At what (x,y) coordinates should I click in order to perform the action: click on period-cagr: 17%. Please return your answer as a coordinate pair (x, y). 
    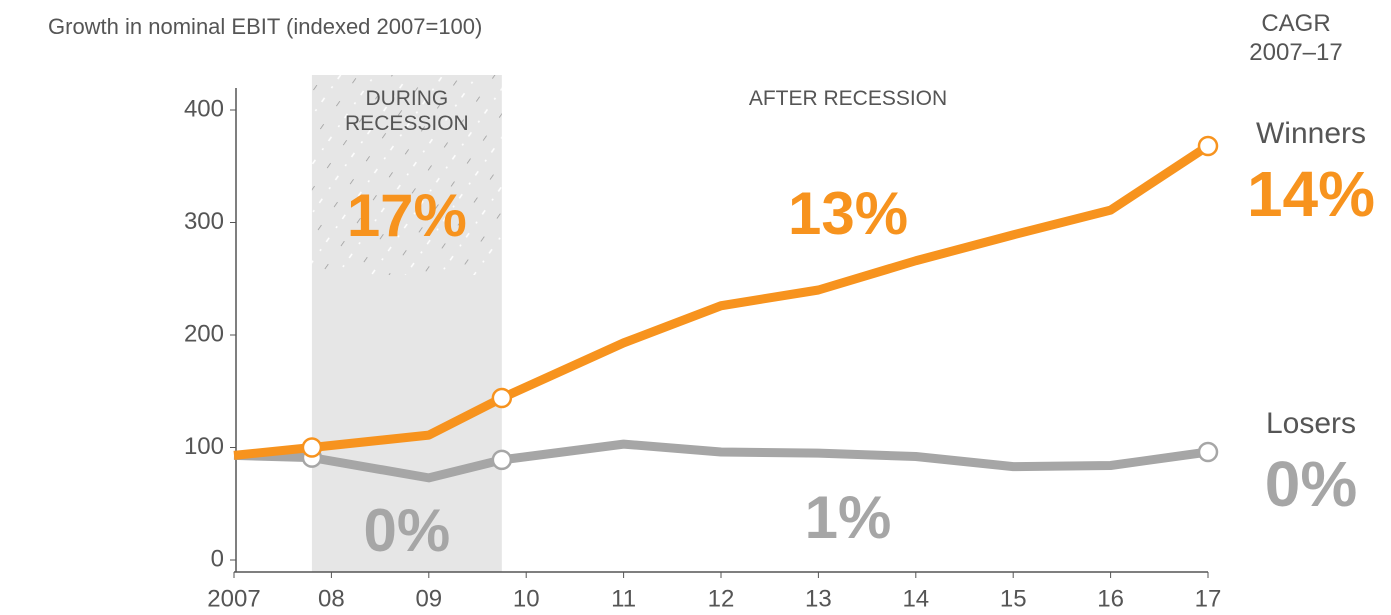
    Looking at the image, I should click on (406, 215).